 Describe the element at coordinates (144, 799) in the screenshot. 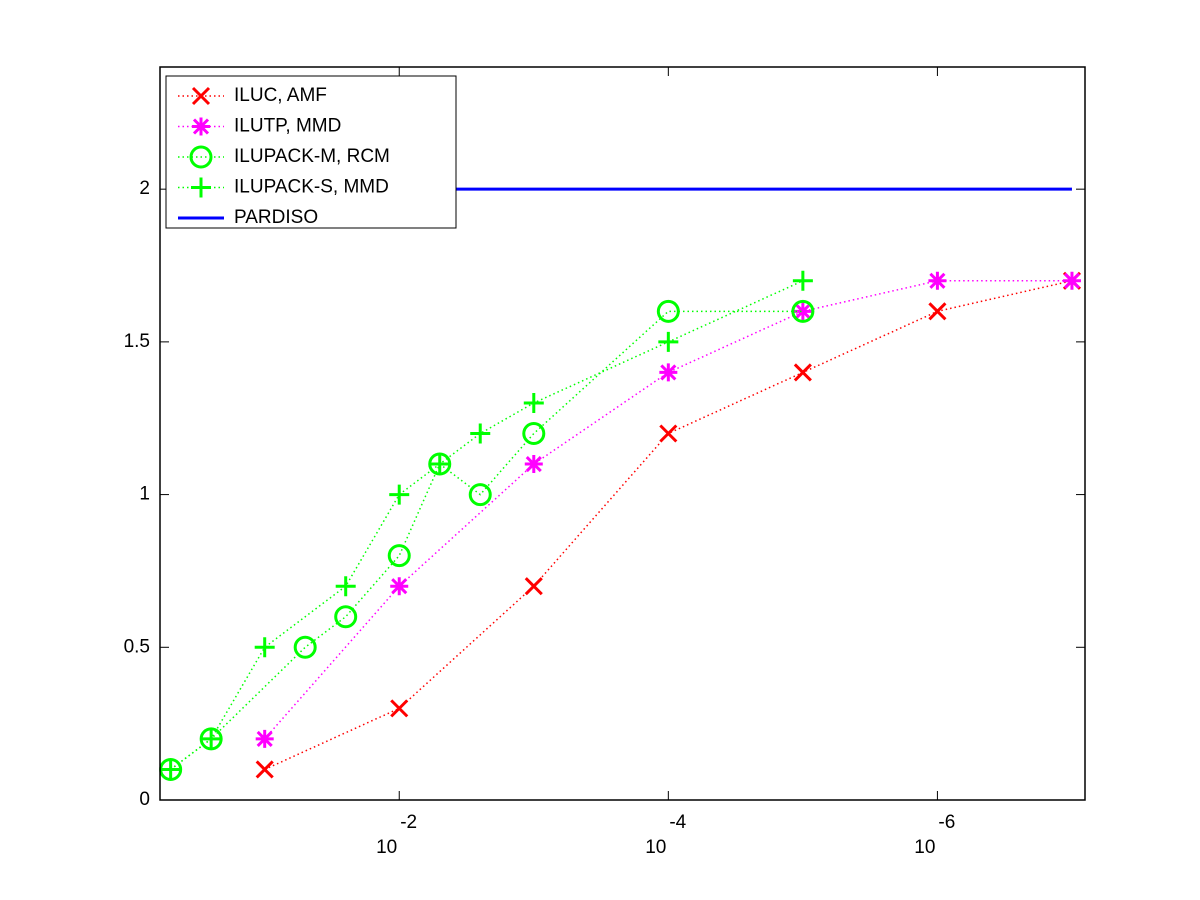

I see `y-tick-label: 0` at that location.